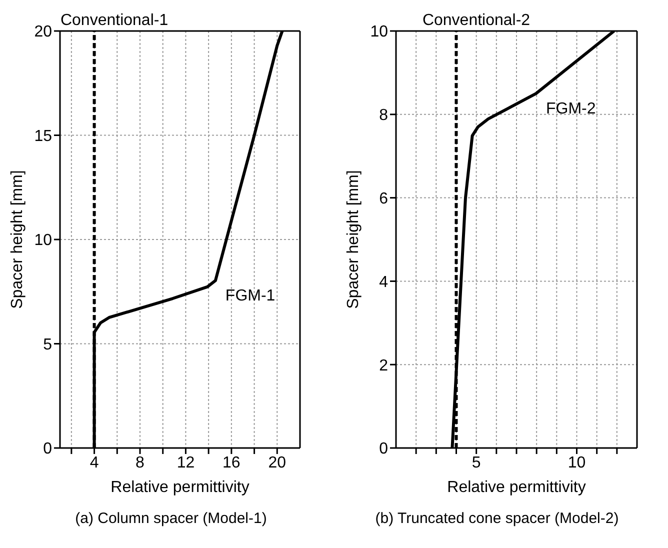 Image resolution: width=668 pixels, height=548 pixels. I want to click on y-tick-label: 20, so click(43, 32).